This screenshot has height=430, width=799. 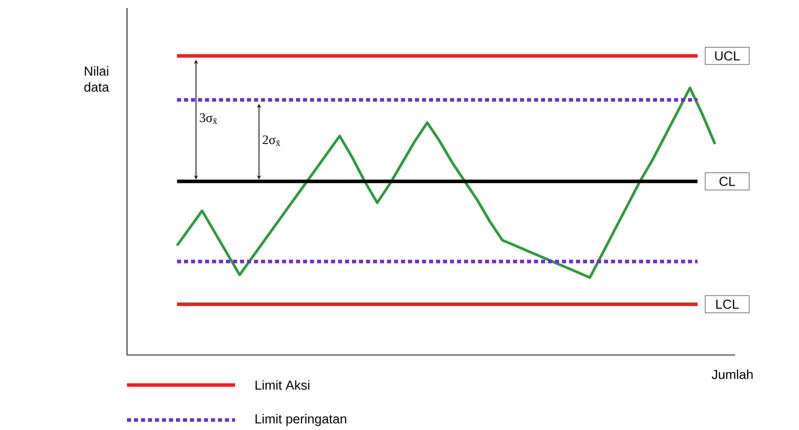 I want to click on ref-line-label: LCL, so click(x=727, y=304).